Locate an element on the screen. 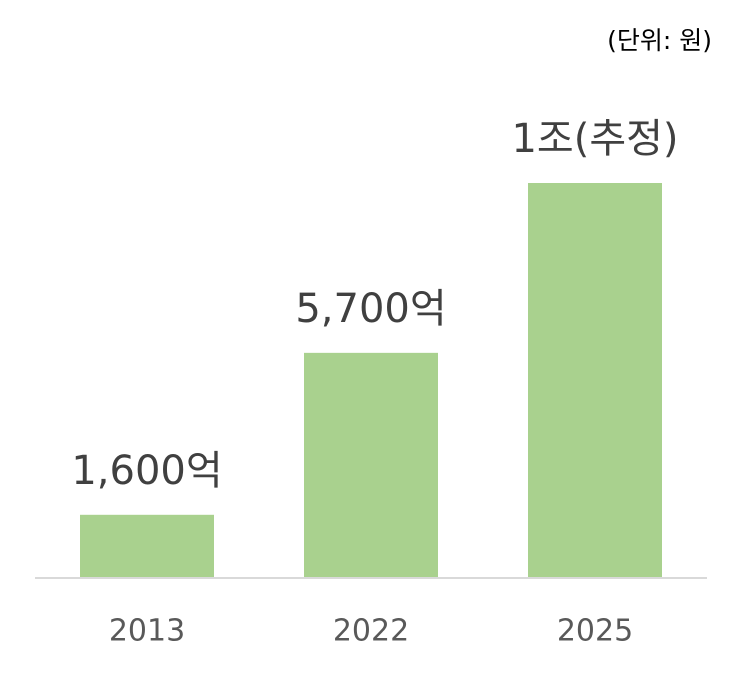 The image size is (747, 677). value-label: 1조(추정) is located at coordinates (594, 139).